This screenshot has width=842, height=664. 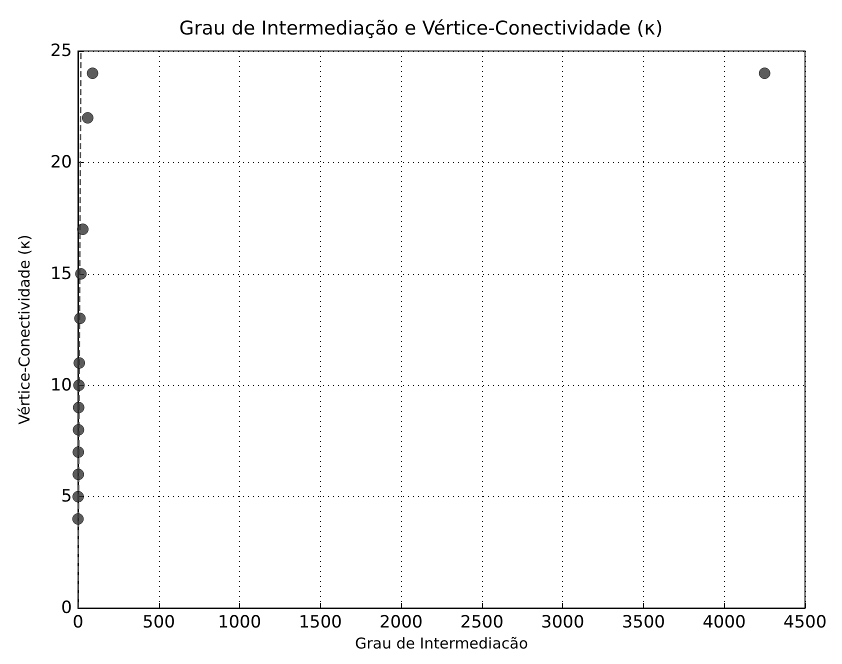 I want to click on x-tick-label: 1000, so click(x=240, y=622).